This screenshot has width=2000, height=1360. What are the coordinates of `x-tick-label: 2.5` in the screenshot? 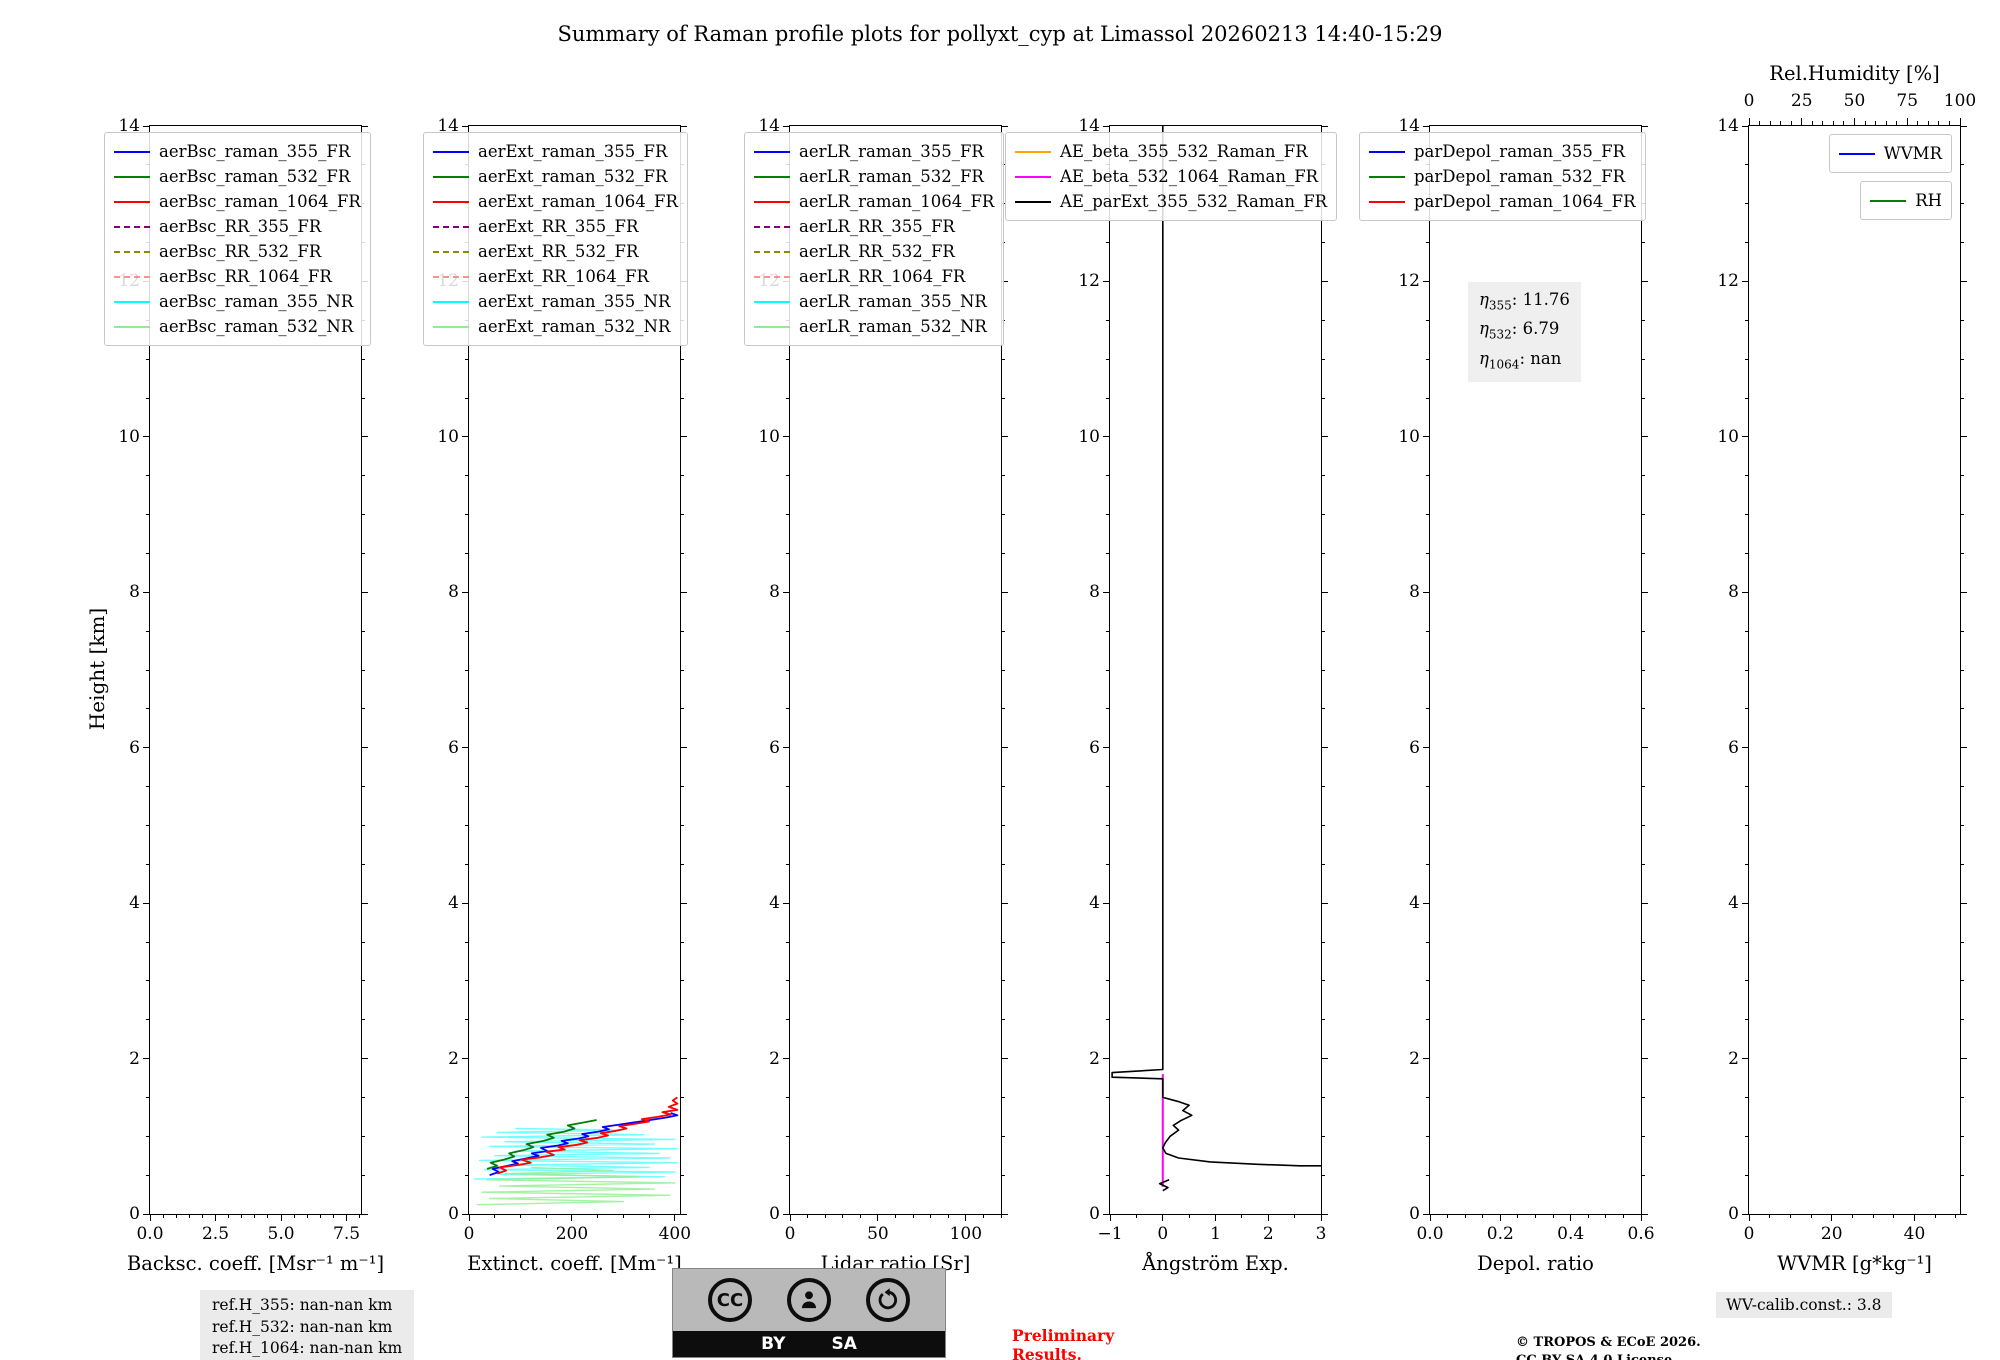 It's located at (215, 1234).